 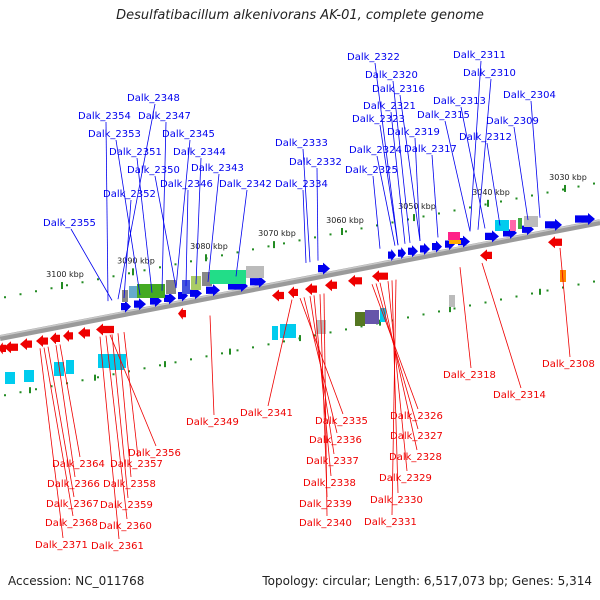 What do you see at coordinates (568, 177) in the screenshot?
I see `scale-label: 3030 kbp` at bounding box center [568, 177].